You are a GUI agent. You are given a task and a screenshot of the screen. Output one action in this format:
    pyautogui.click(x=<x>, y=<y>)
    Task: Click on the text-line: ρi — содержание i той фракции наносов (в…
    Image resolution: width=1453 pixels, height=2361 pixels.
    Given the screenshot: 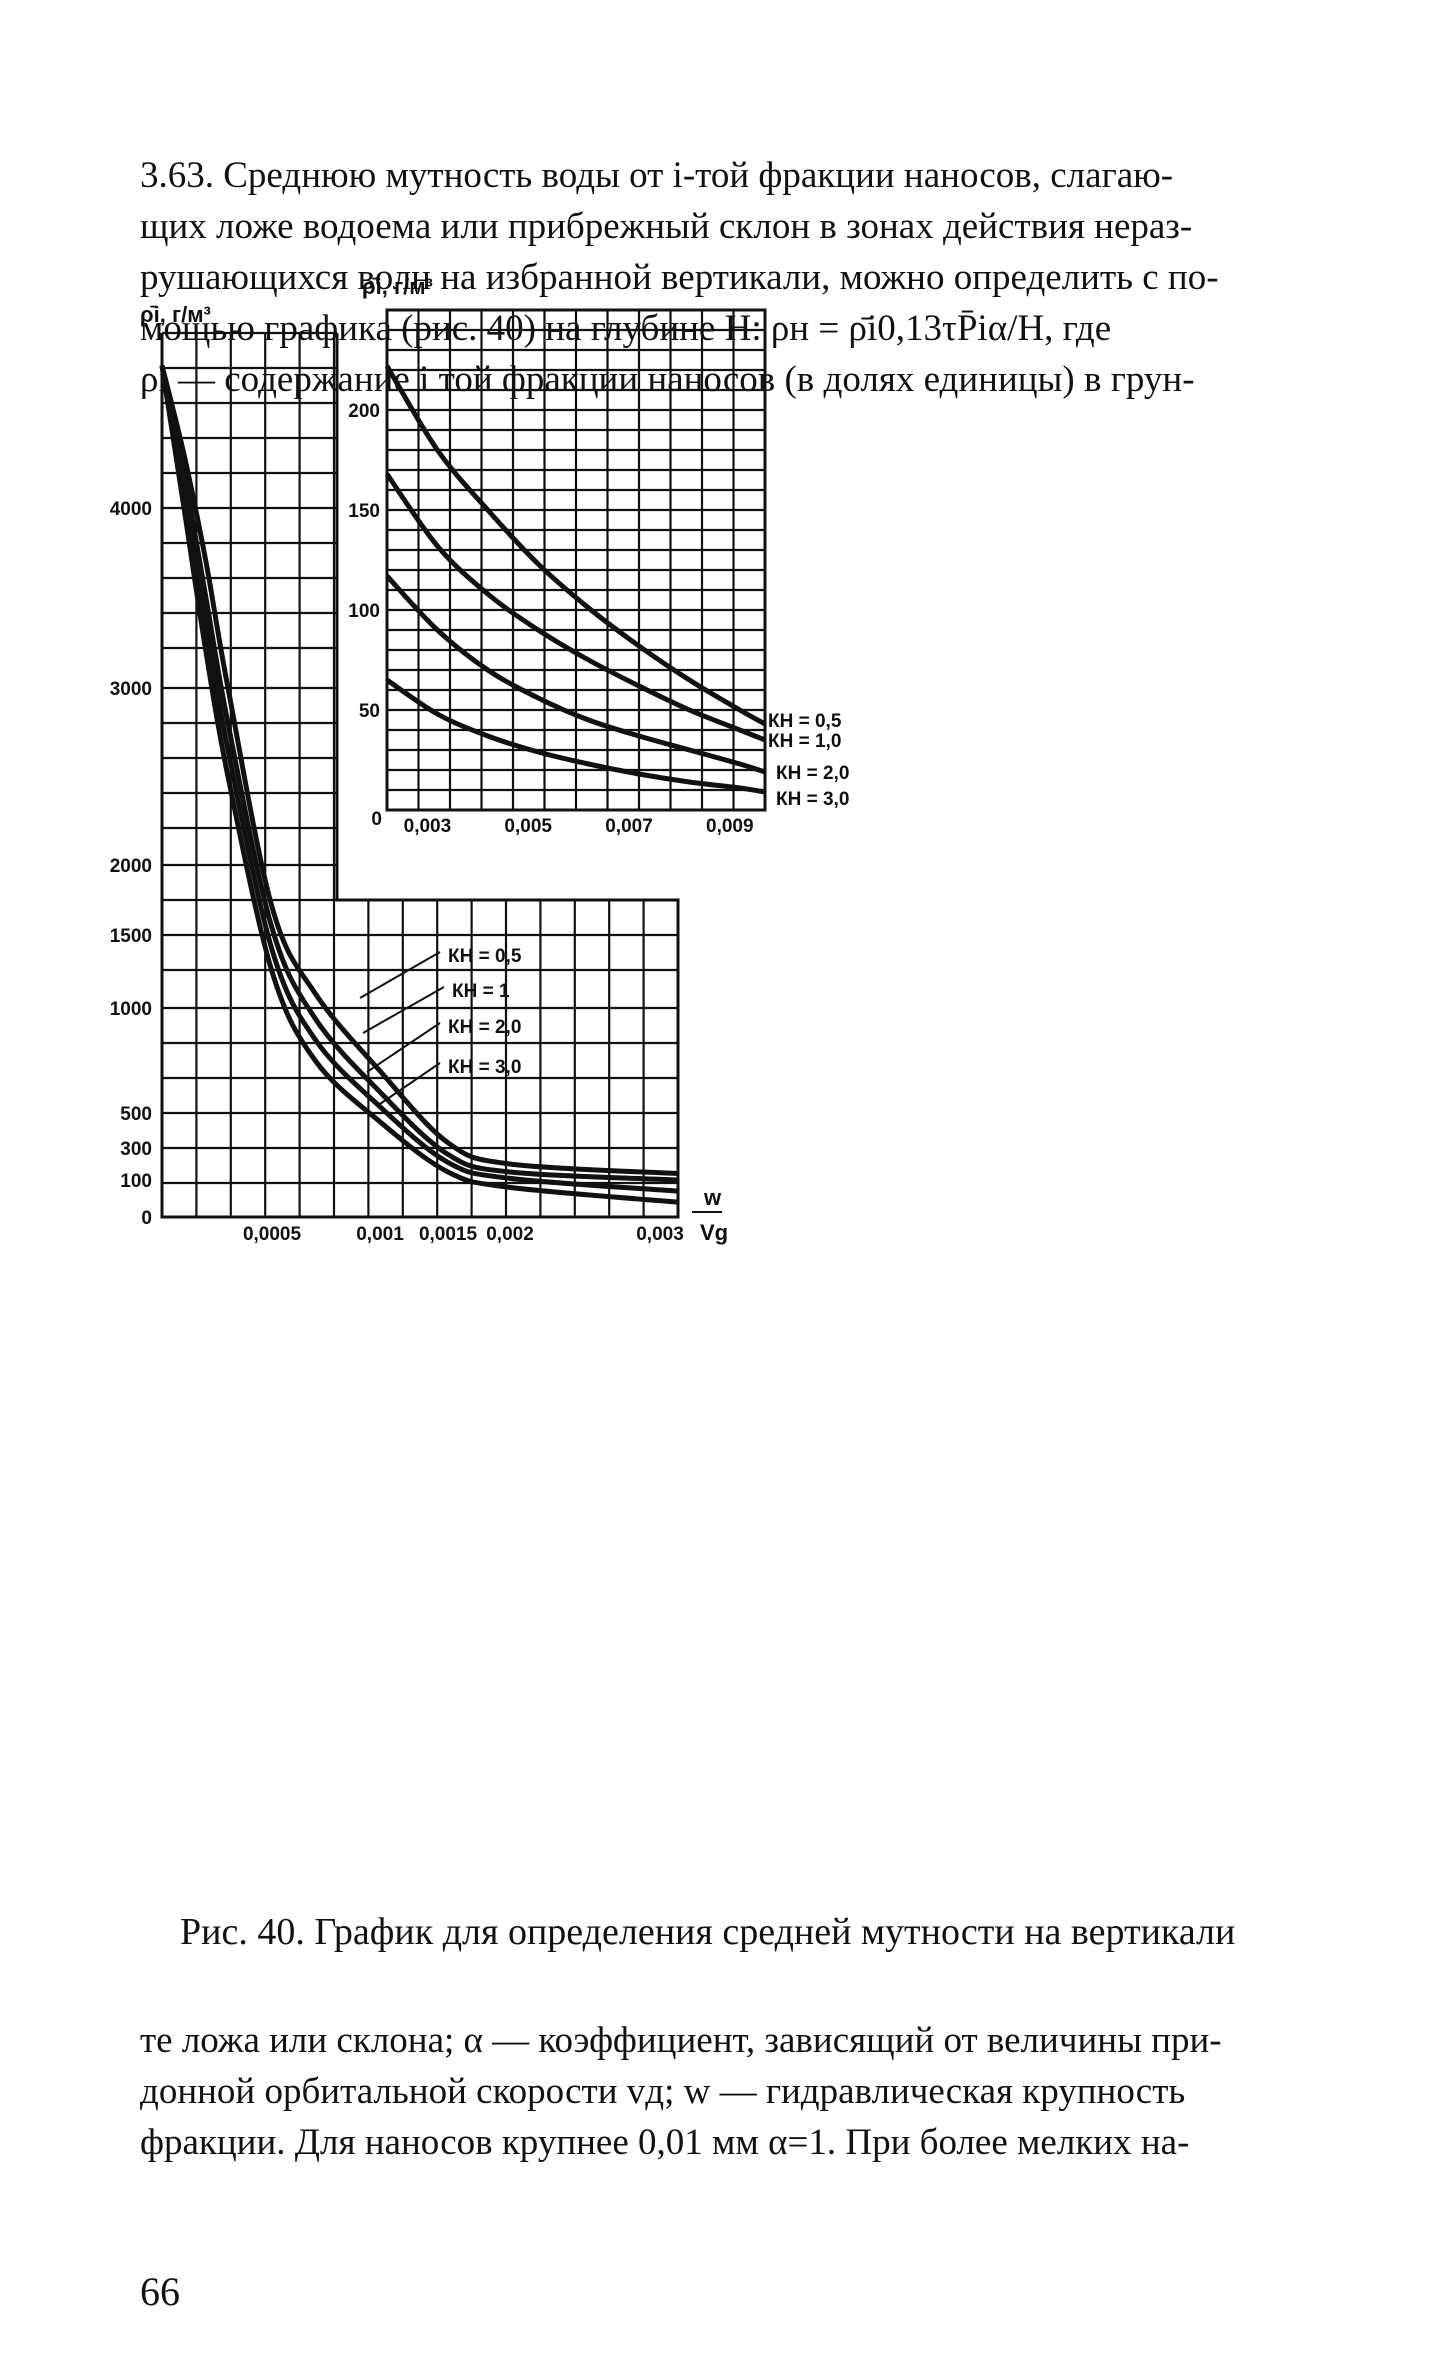 What is the action you would take?
    pyautogui.click(x=667, y=379)
    